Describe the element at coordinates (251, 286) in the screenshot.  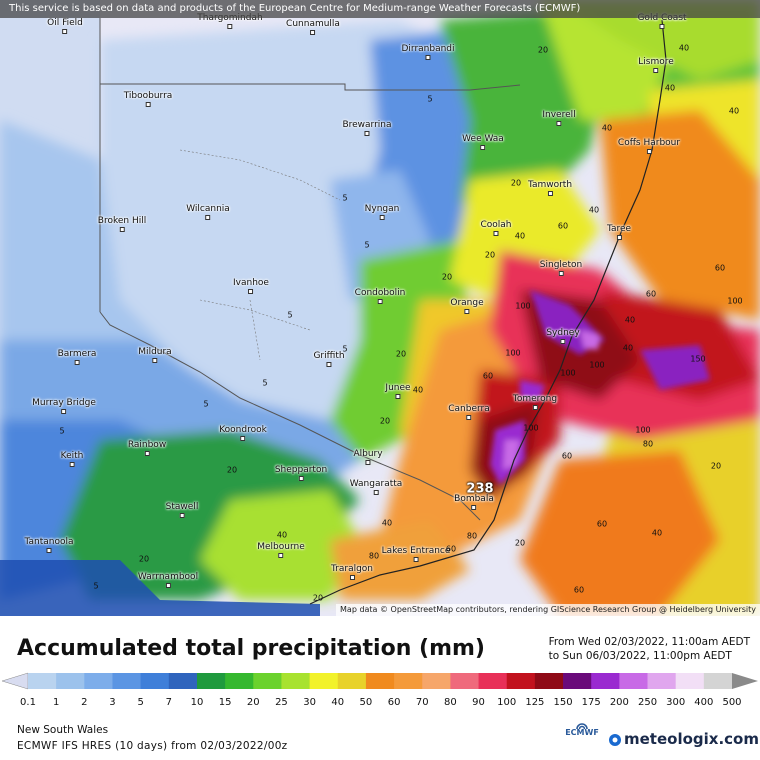
I see `place-label: Ivanhoe` at that location.